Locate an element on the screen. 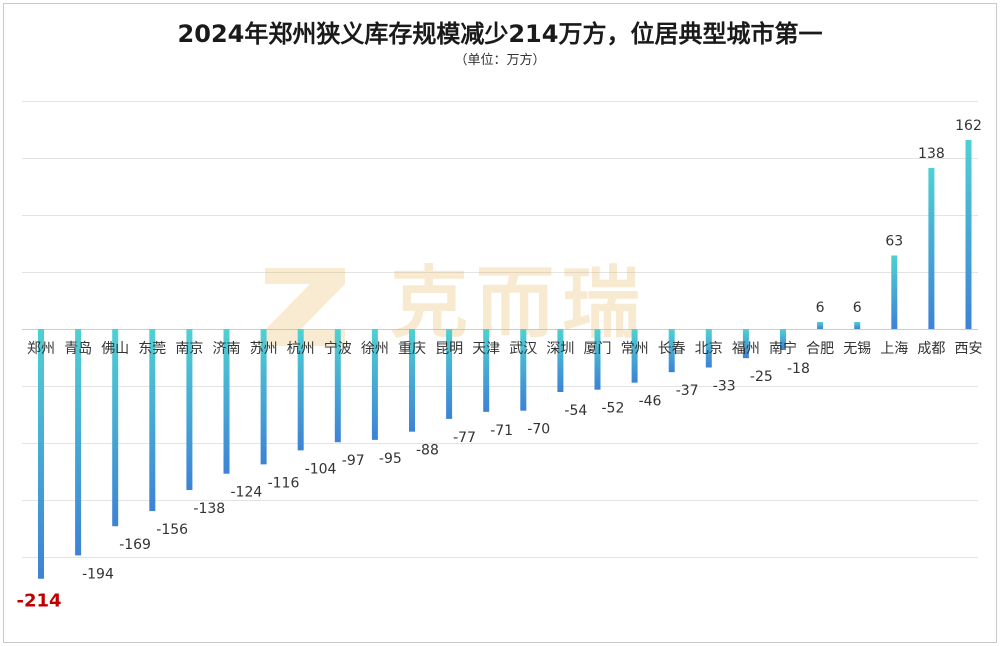 The width and height of the screenshot is (1000, 646). bar-武汉 is located at coordinates (523, 370).